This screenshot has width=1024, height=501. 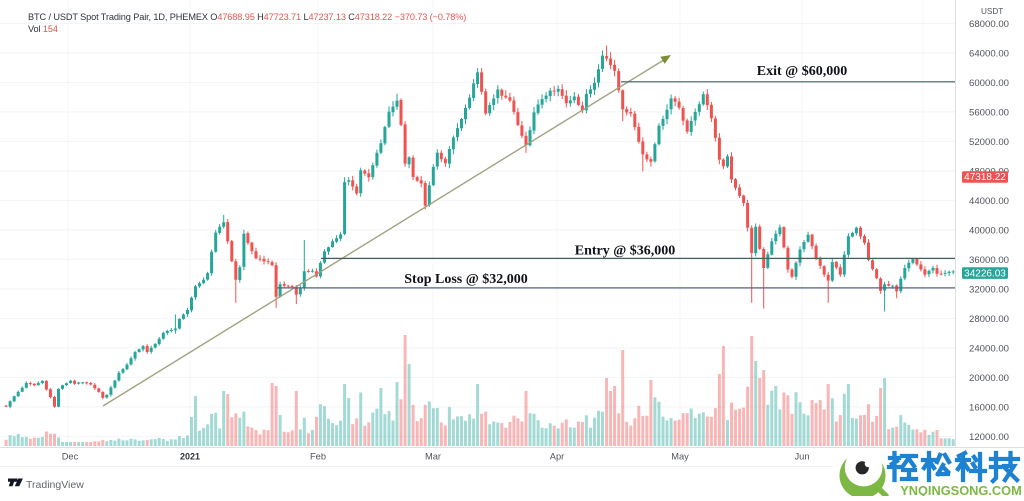 What do you see at coordinates (557, 457) in the screenshot?
I see `svg-text: Apr` at bounding box center [557, 457].